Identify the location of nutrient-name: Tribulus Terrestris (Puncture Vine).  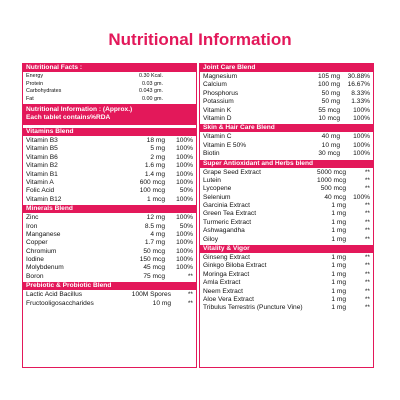
(253, 308).